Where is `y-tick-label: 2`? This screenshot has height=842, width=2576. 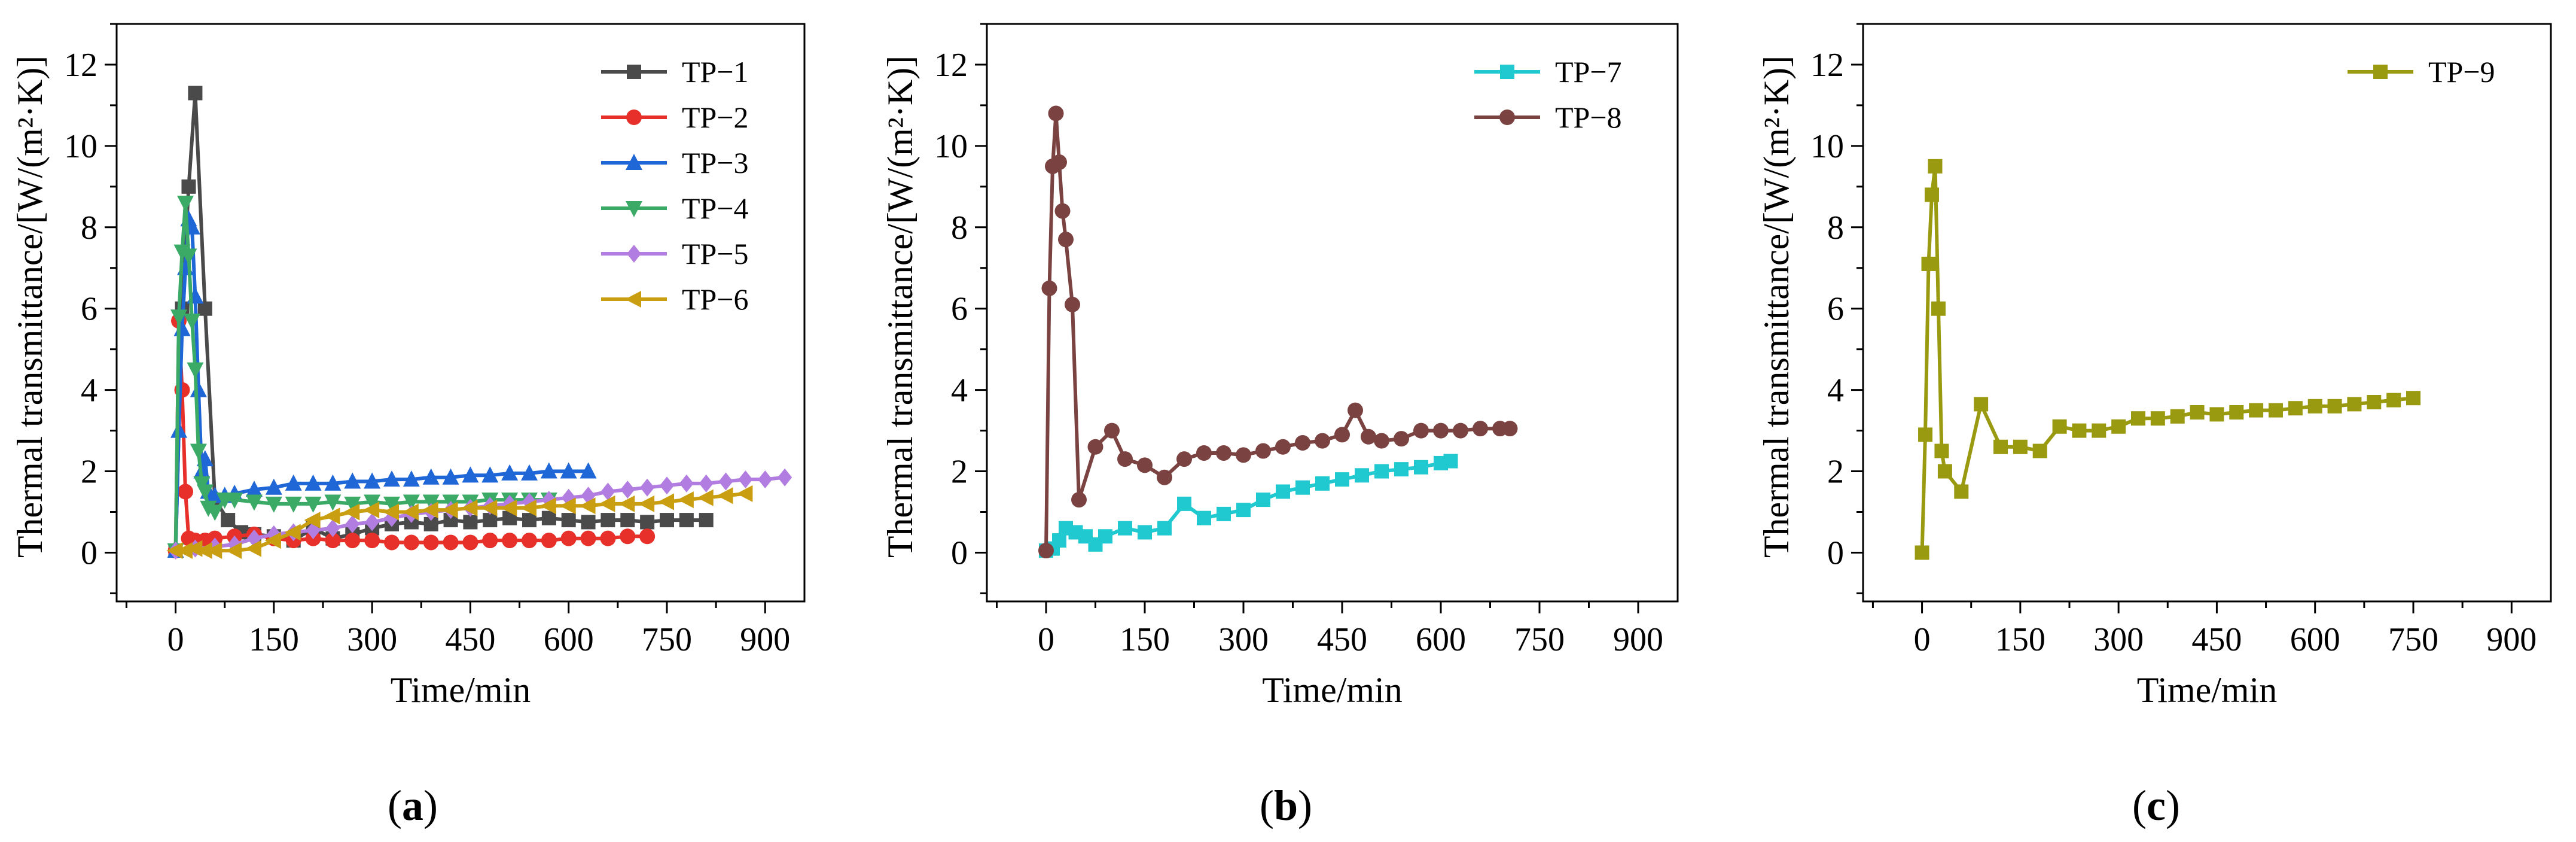
y-tick-label: 2 is located at coordinates (89, 472).